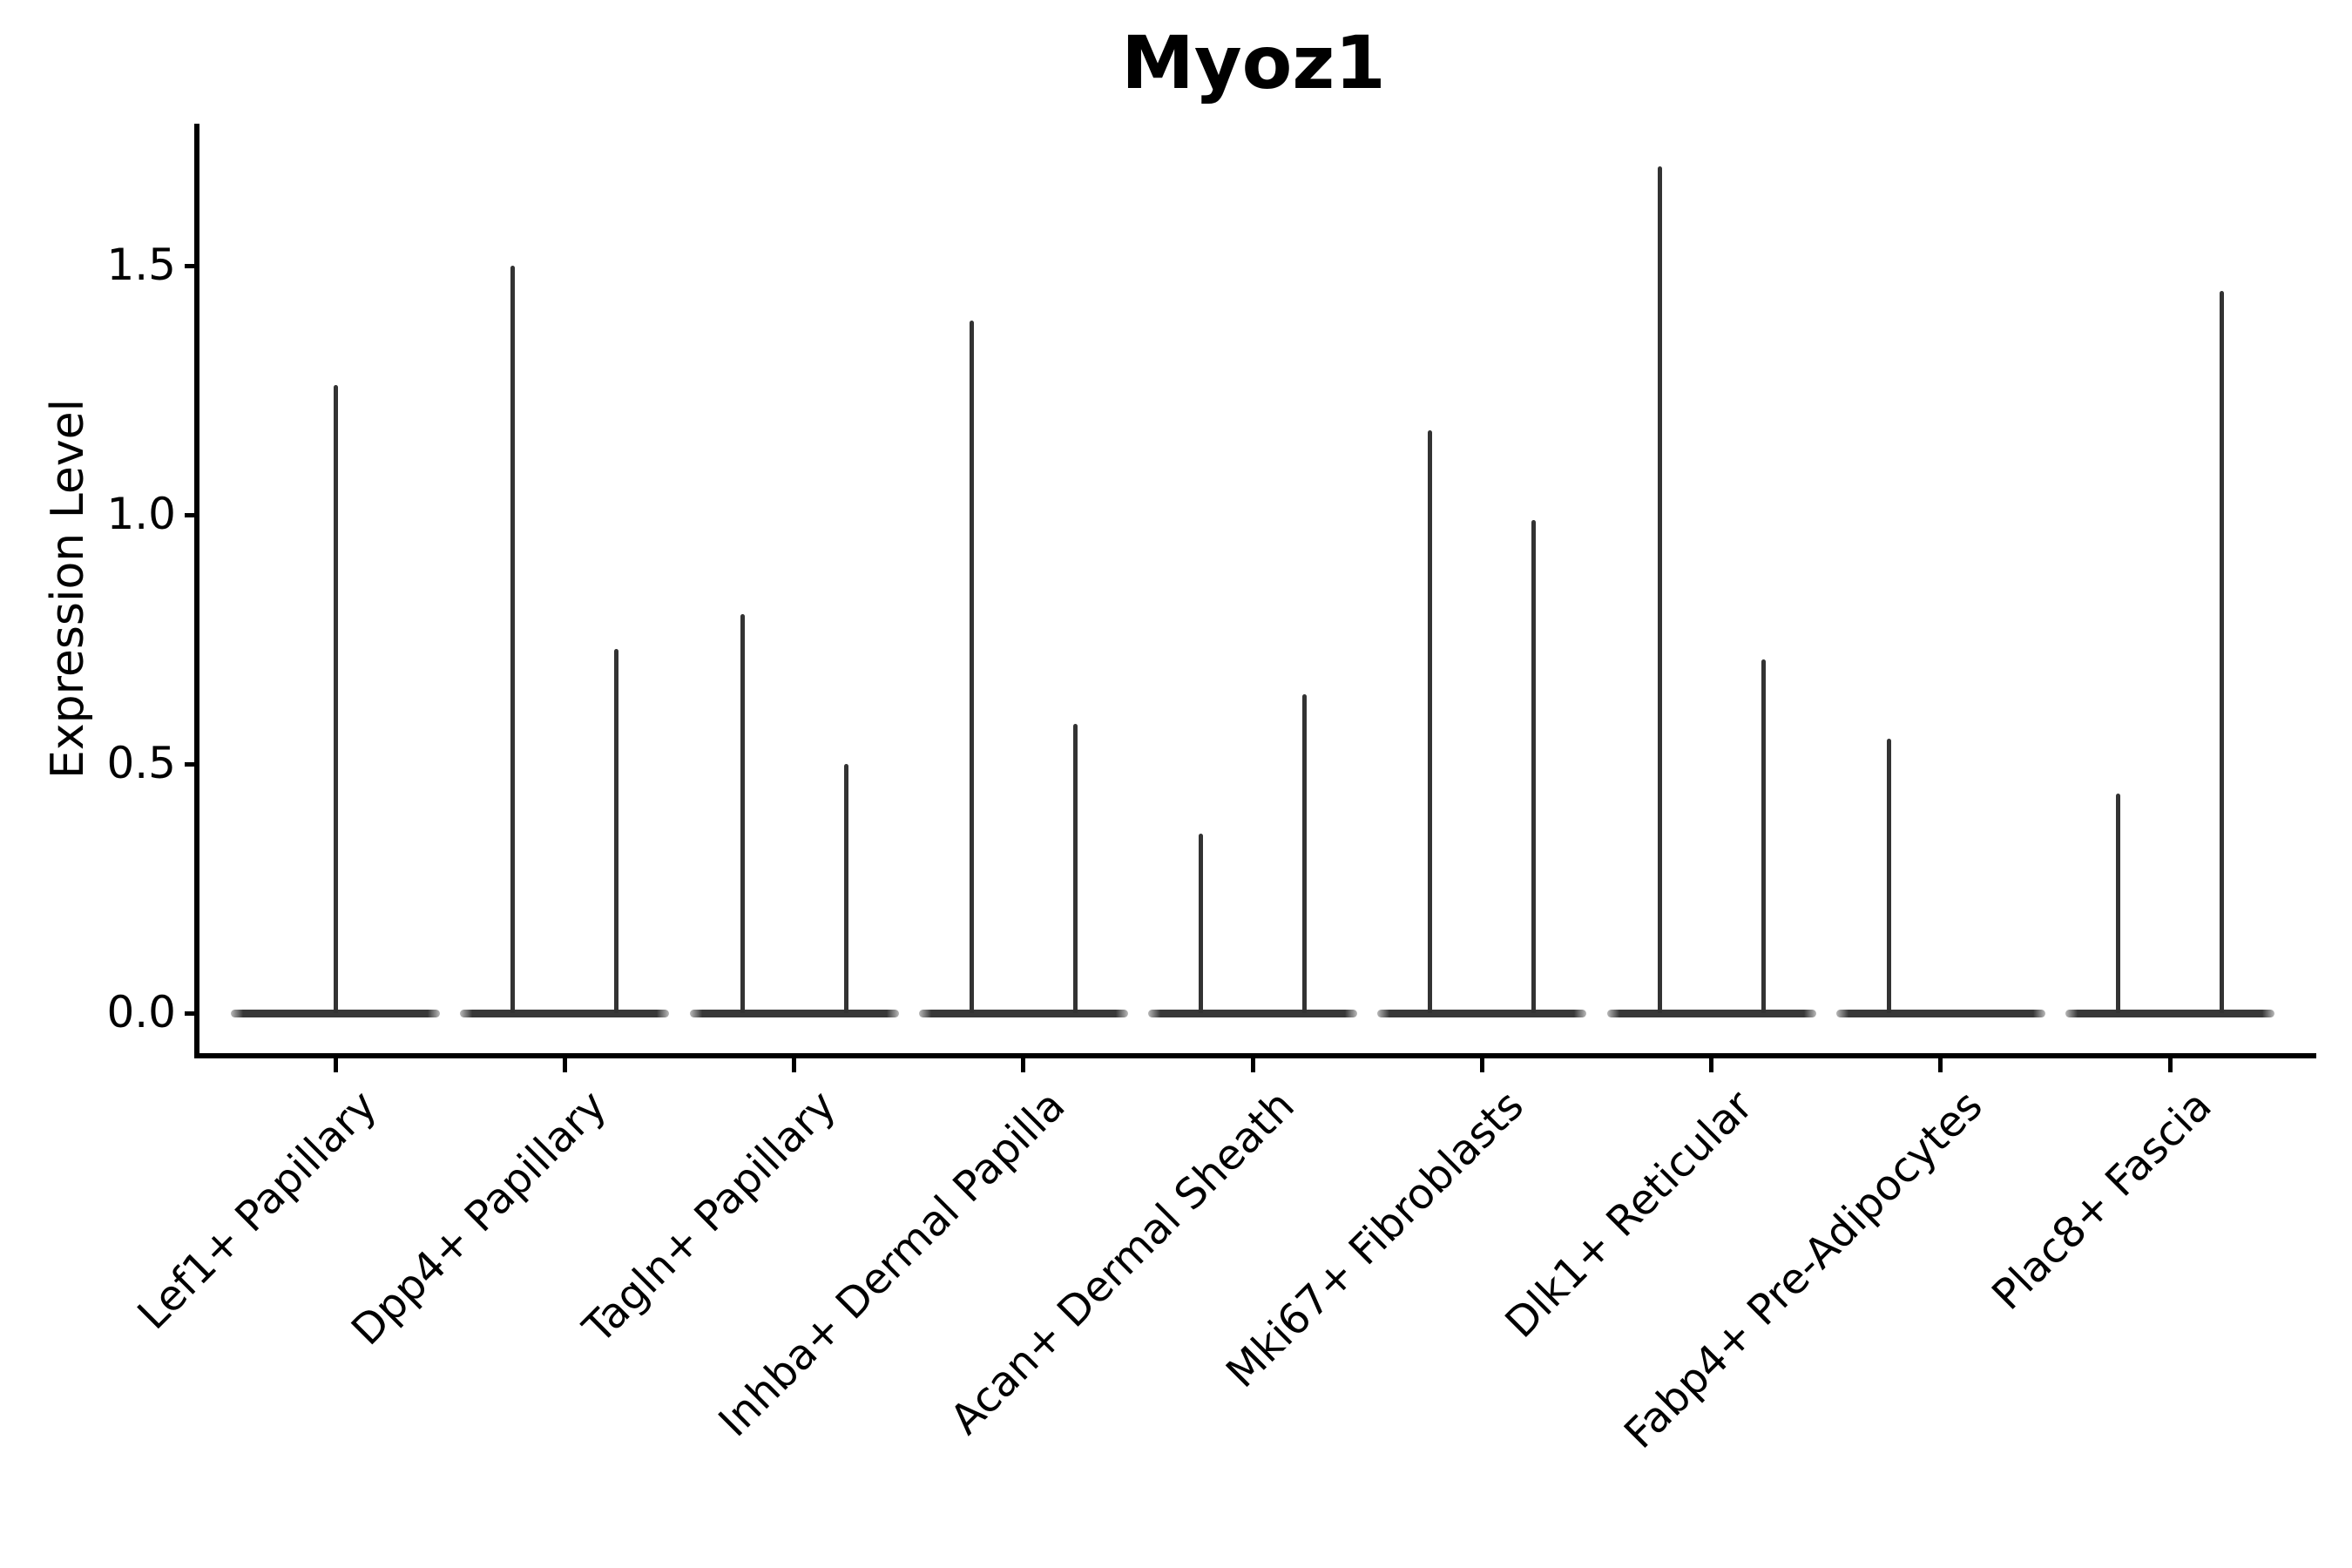 This screenshot has height=1568, width=2352. What do you see at coordinates (257, 1211) in the screenshot?
I see `x-tick-label: Lef1+ Papillary` at bounding box center [257, 1211].